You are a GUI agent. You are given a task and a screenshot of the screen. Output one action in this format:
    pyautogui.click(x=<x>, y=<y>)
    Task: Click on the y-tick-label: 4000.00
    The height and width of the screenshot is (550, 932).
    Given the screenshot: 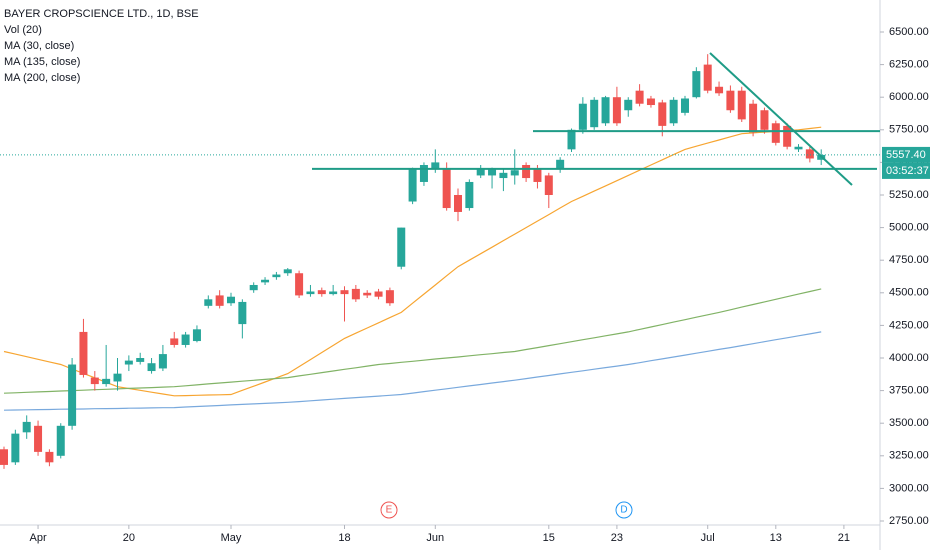 What is the action you would take?
    pyautogui.click(x=909, y=358)
    